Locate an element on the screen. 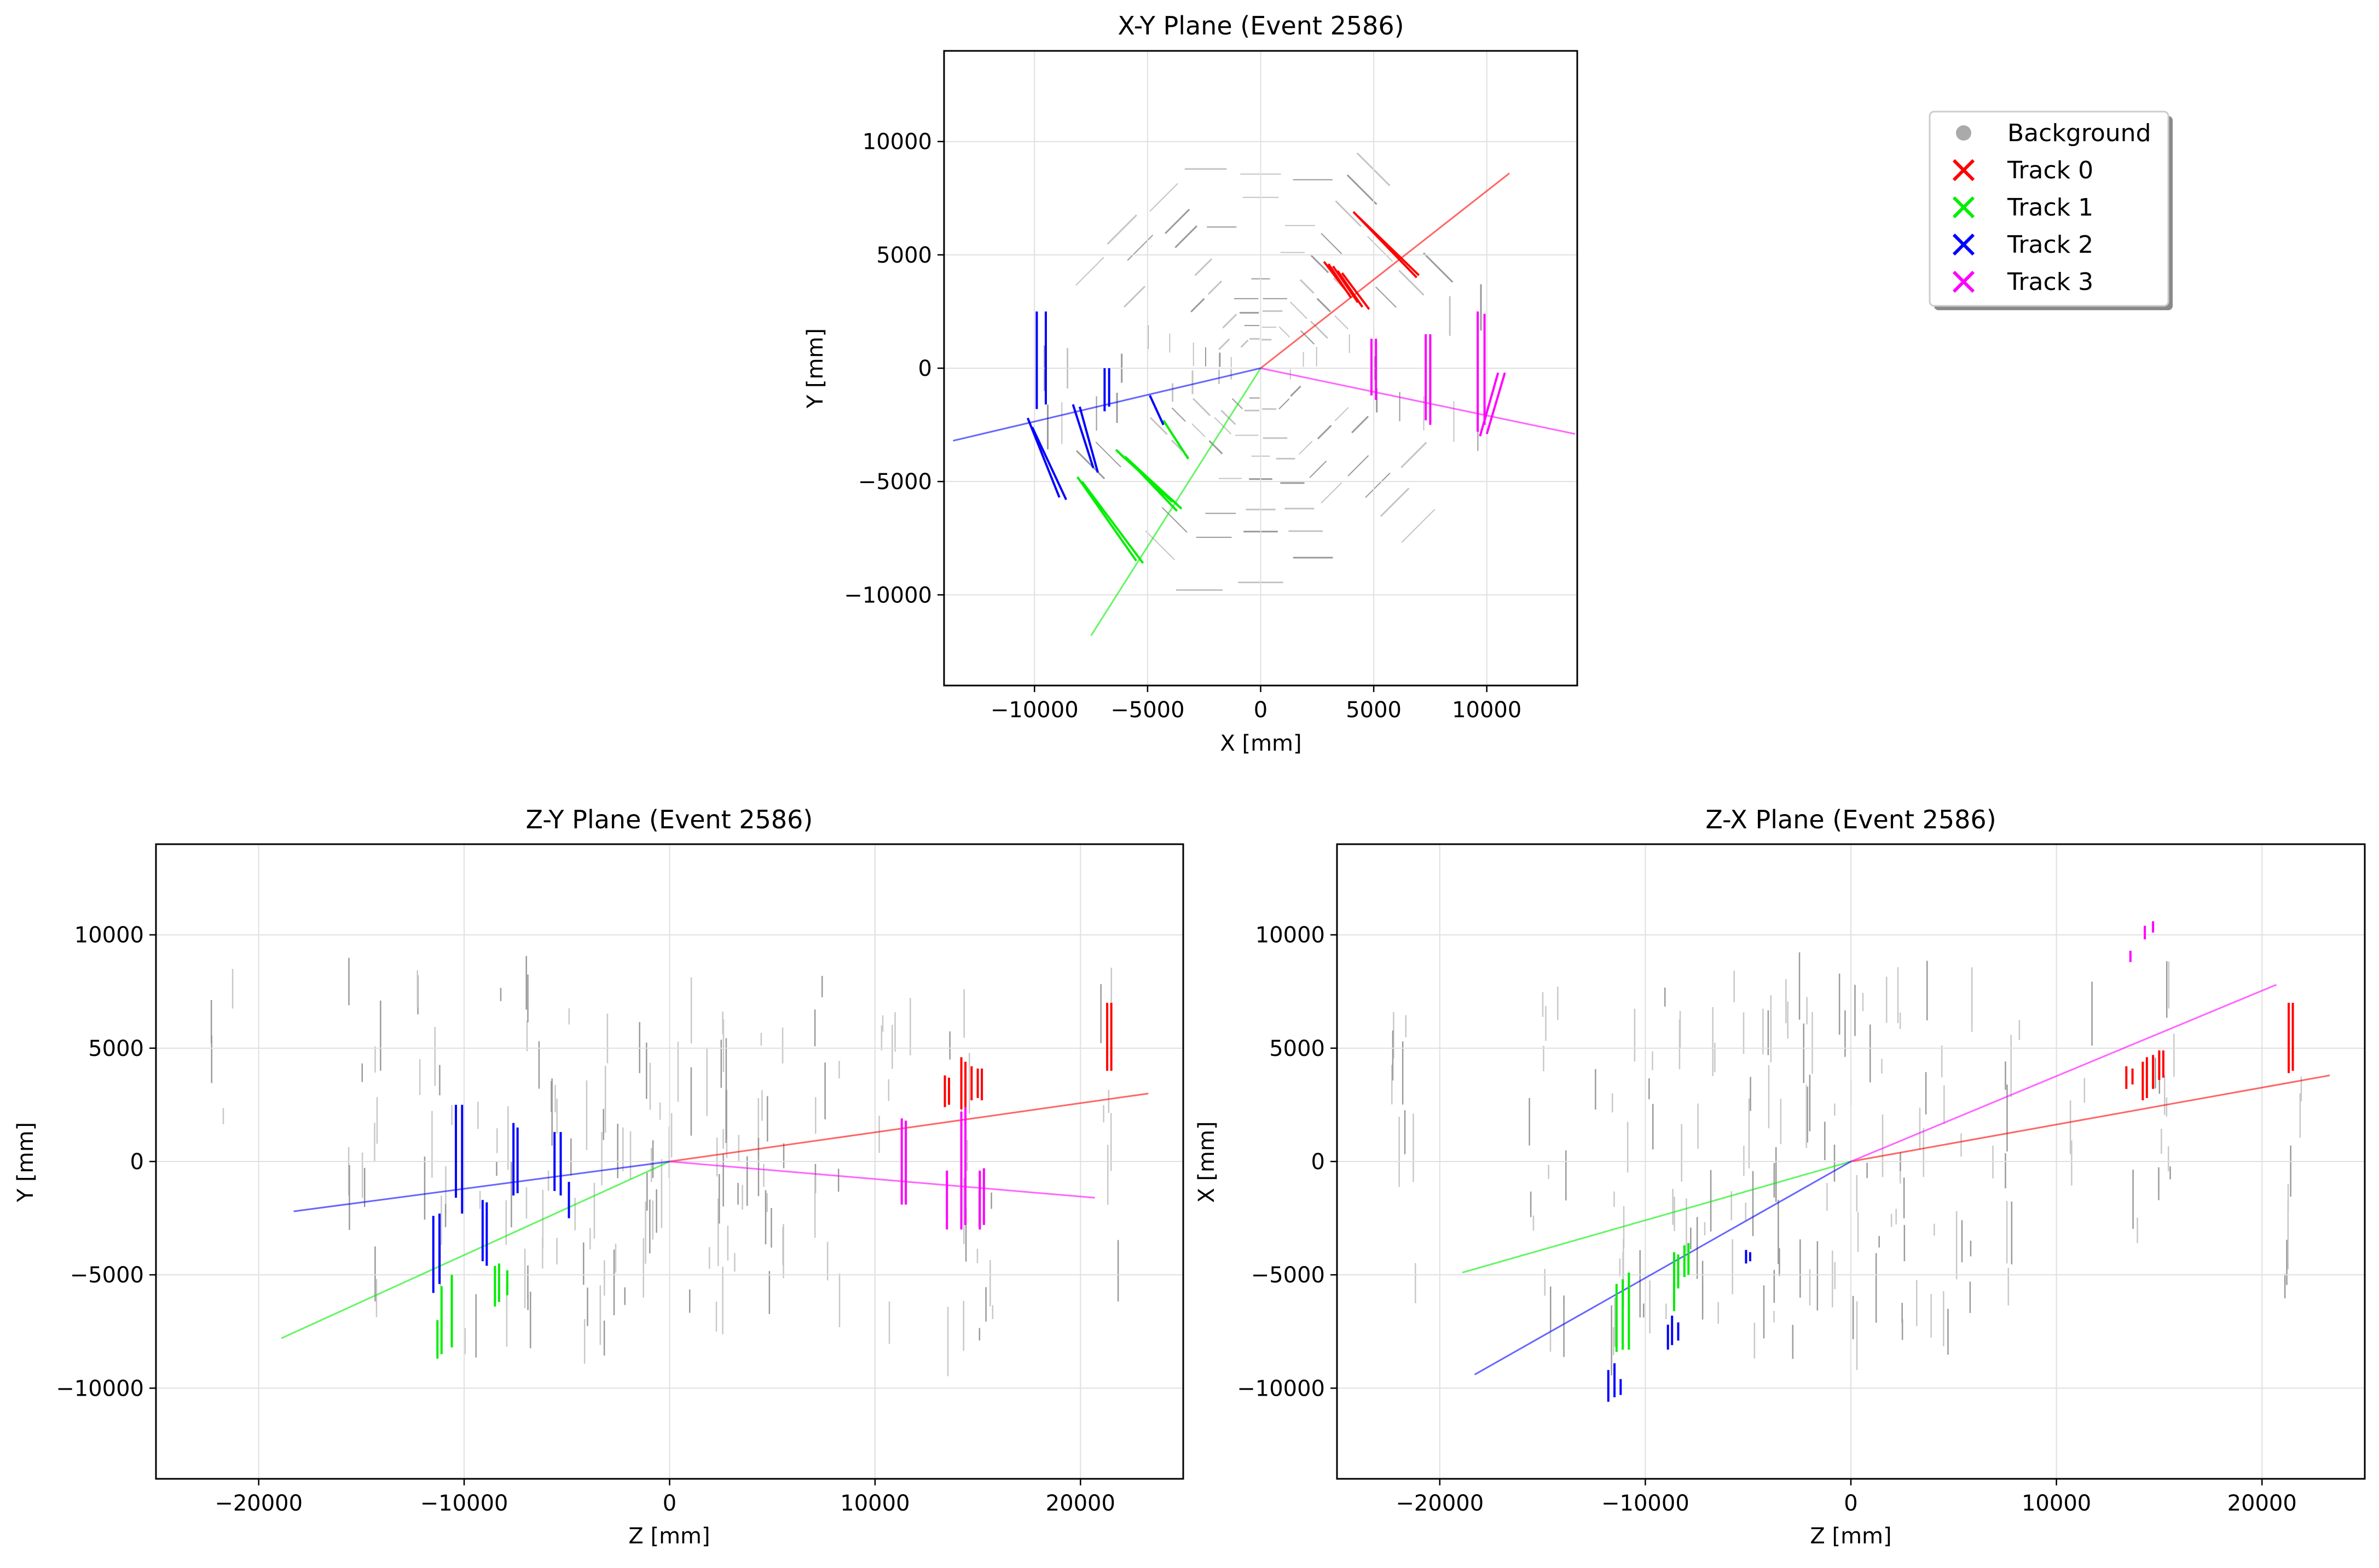 The width and height of the screenshot is (2379, 1568). zx-x-tick-label: −20000 is located at coordinates (1440, 1503).